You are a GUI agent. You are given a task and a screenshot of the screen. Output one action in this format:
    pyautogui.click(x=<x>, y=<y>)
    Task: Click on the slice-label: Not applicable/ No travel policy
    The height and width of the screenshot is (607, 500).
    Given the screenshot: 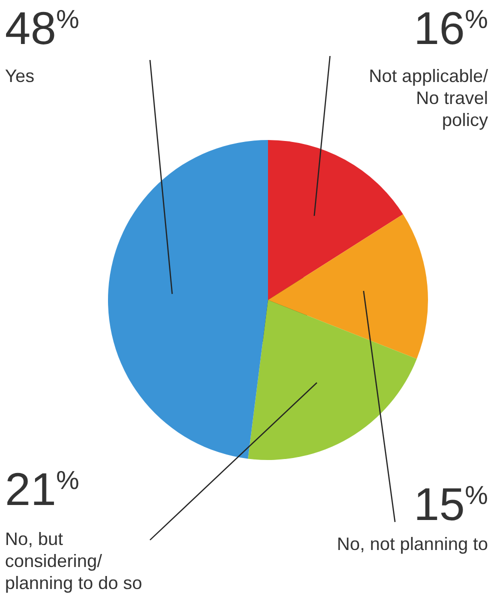 What is the action you would take?
    pyautogui.click(x=428, y=98)
    